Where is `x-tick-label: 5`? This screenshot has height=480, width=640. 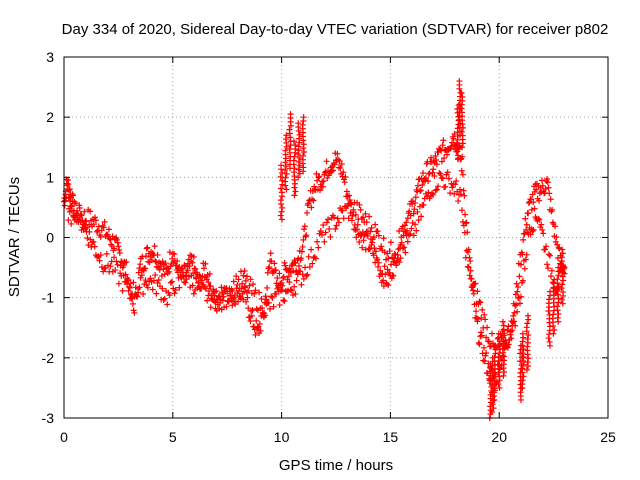
x-tick-label: 5 is located at coordinates (173, 437).